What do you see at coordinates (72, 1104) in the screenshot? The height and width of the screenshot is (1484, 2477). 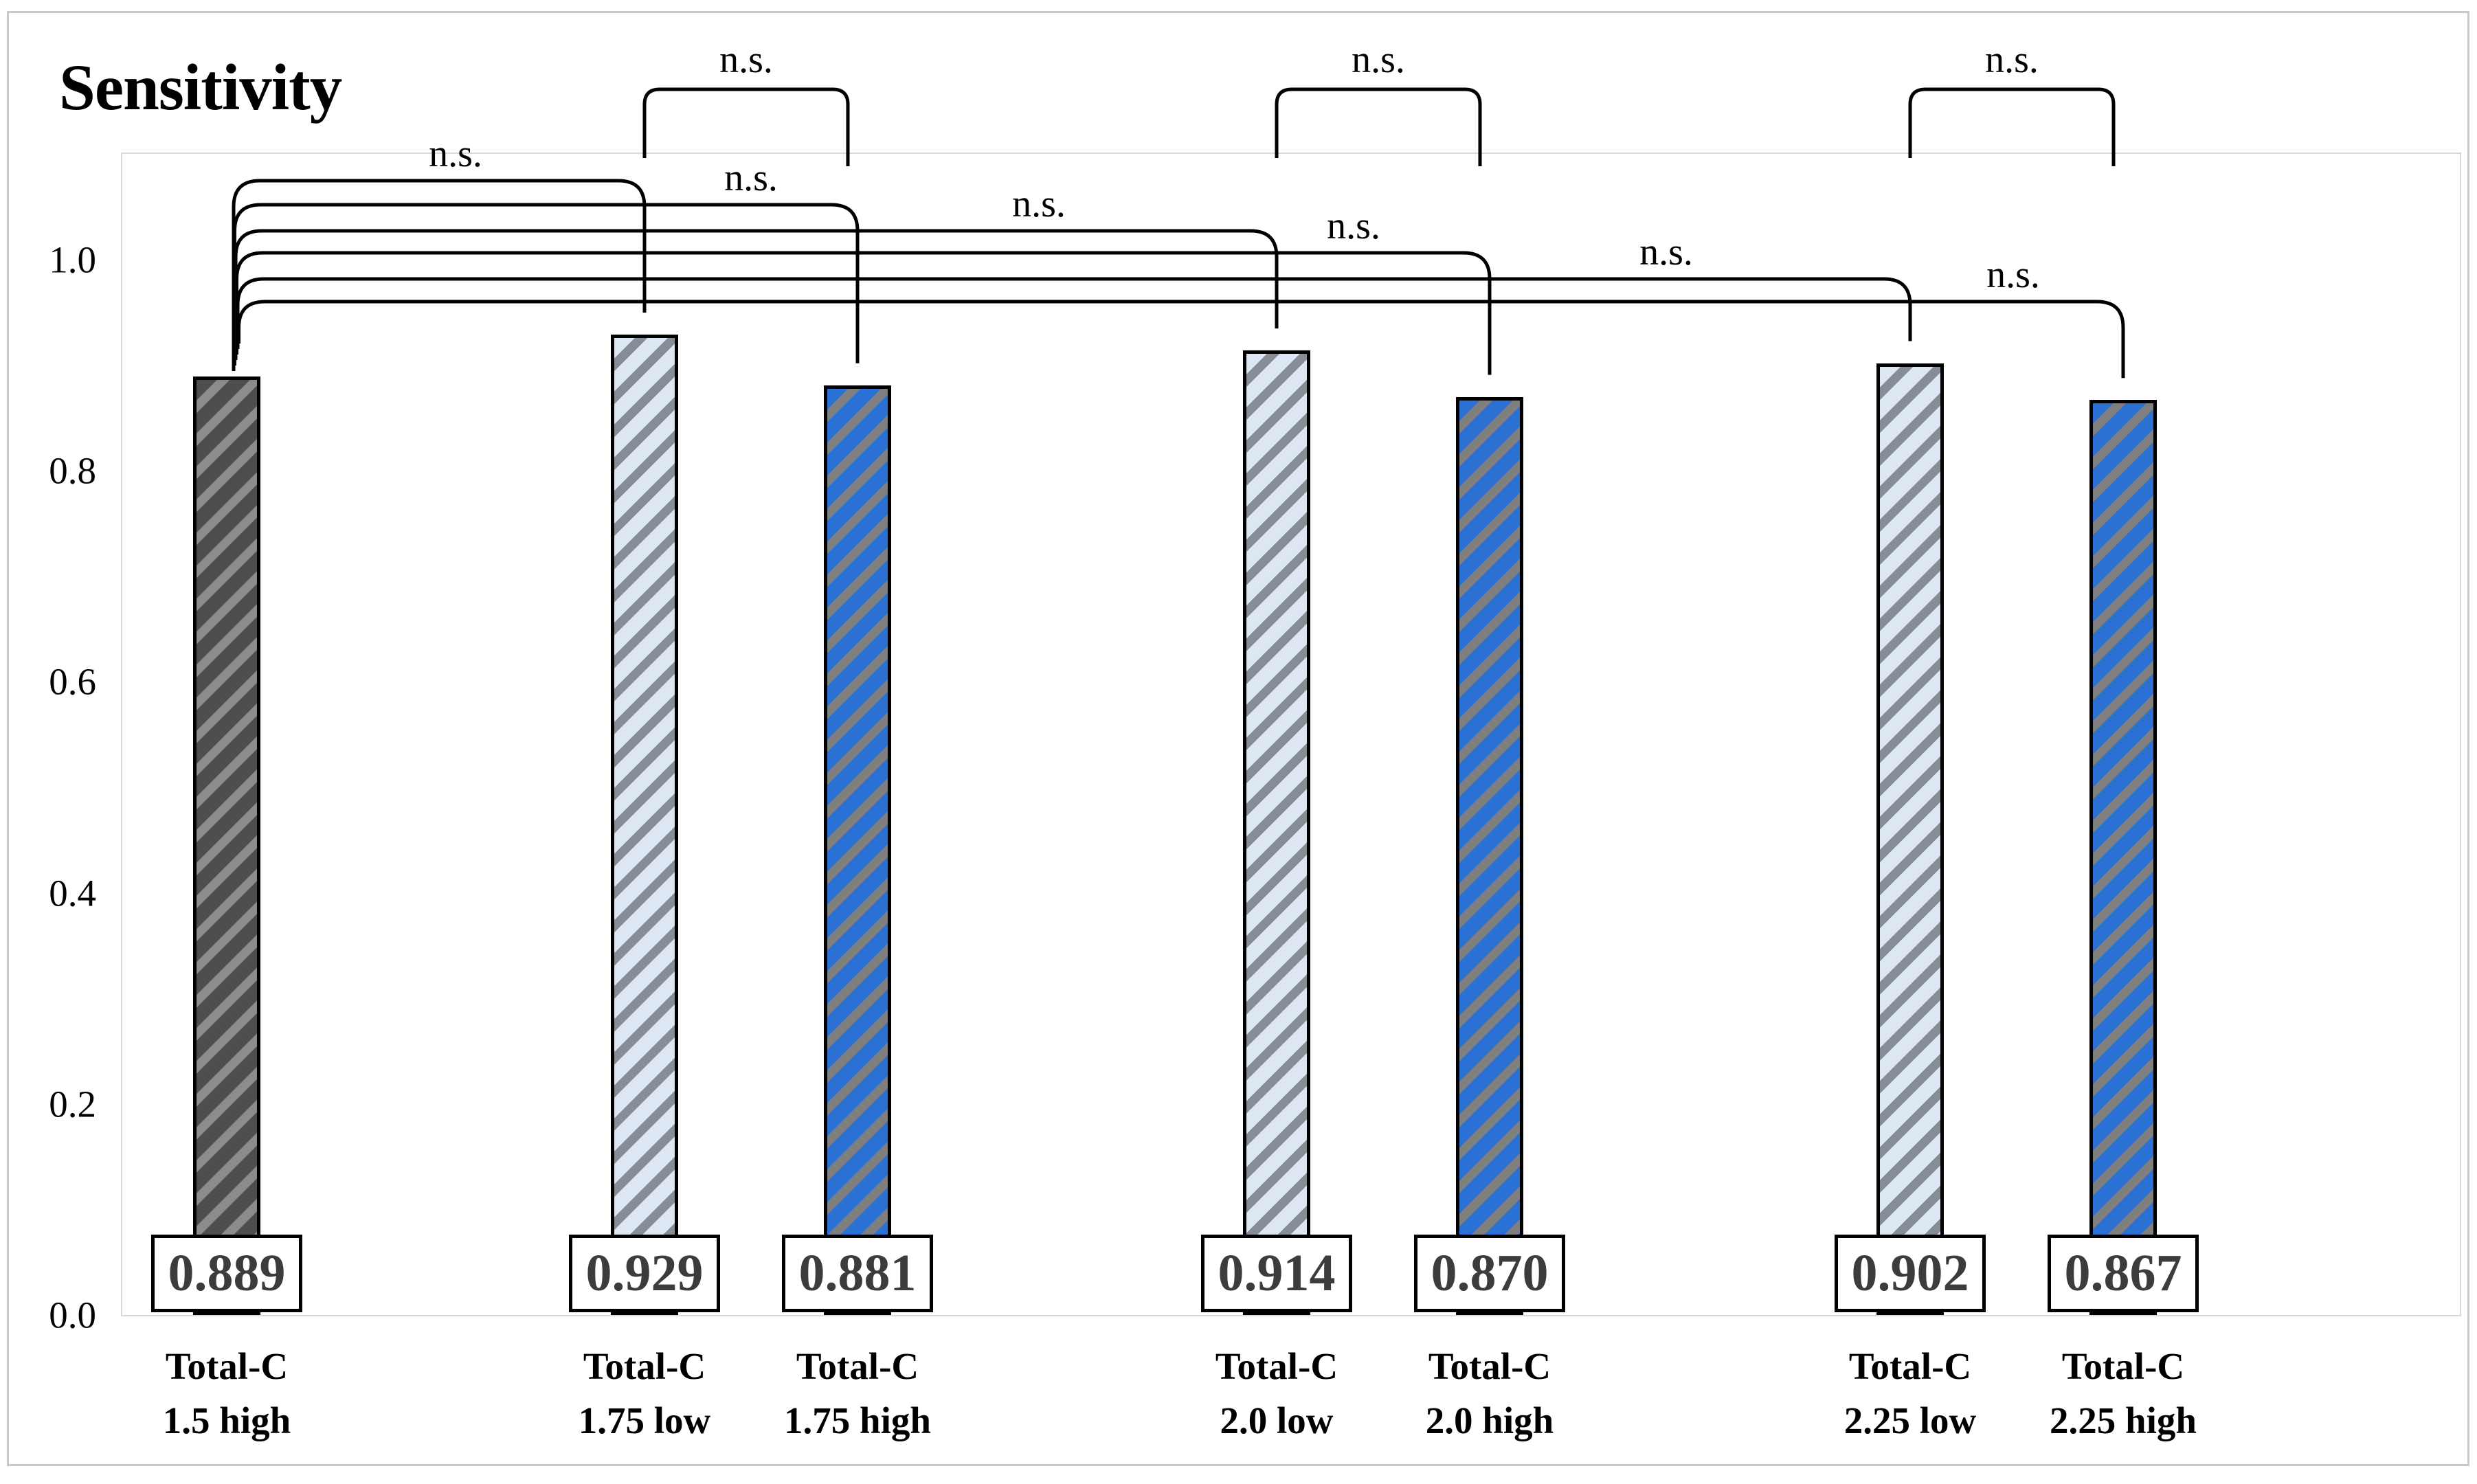 I see `y-axis-tick-label: 0.2` at bounding box center [72, 1104].